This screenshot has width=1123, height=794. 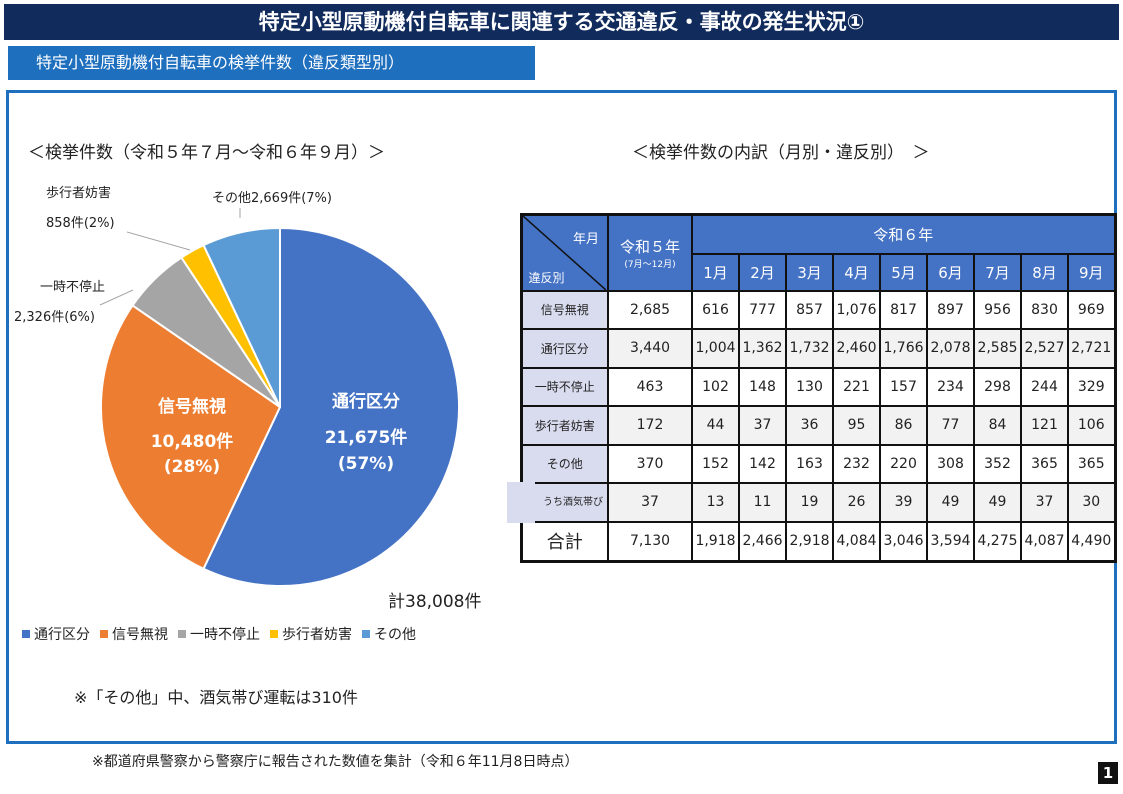 I want to click on data-cell: 1,004, so click(x=715, y=348).